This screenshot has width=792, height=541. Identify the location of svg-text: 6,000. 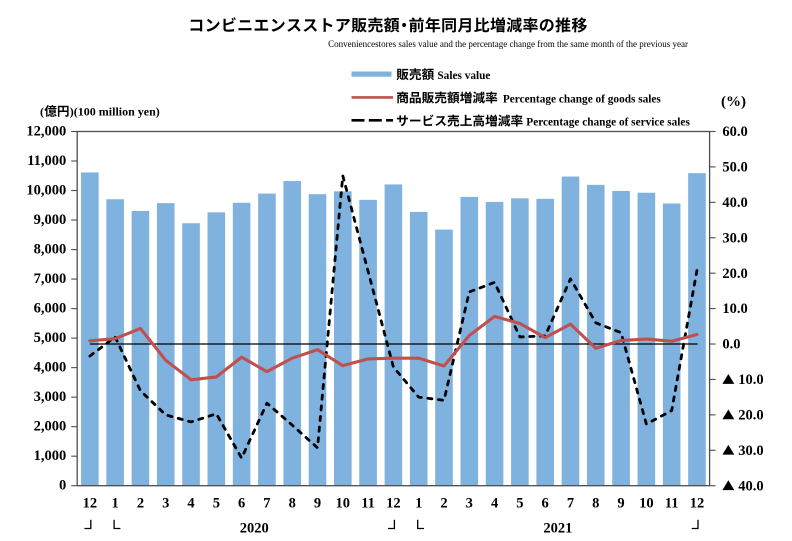
(50, 308).